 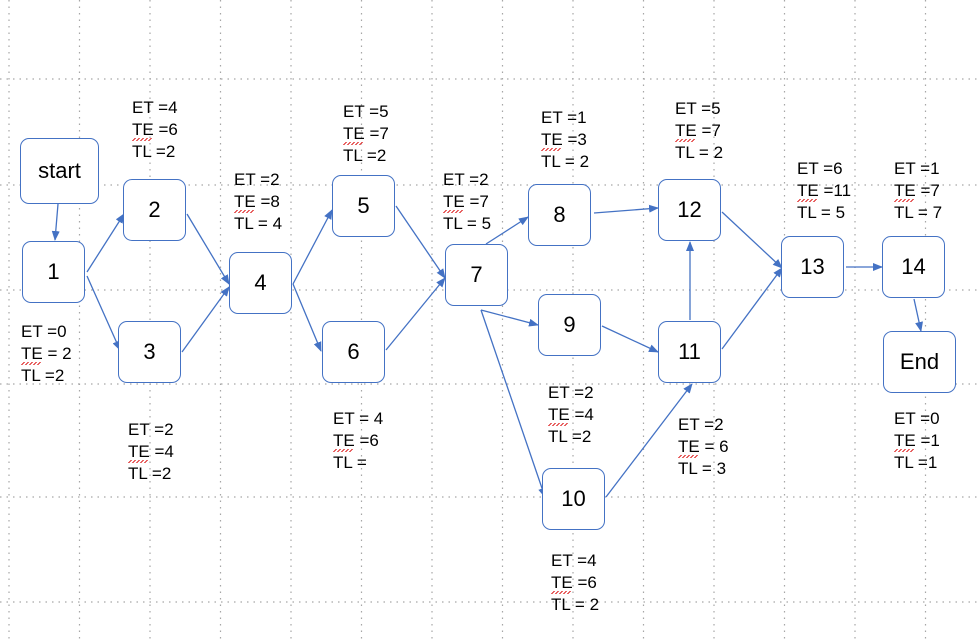 I want to click on node-6: 6, so click(x=353, y=352).